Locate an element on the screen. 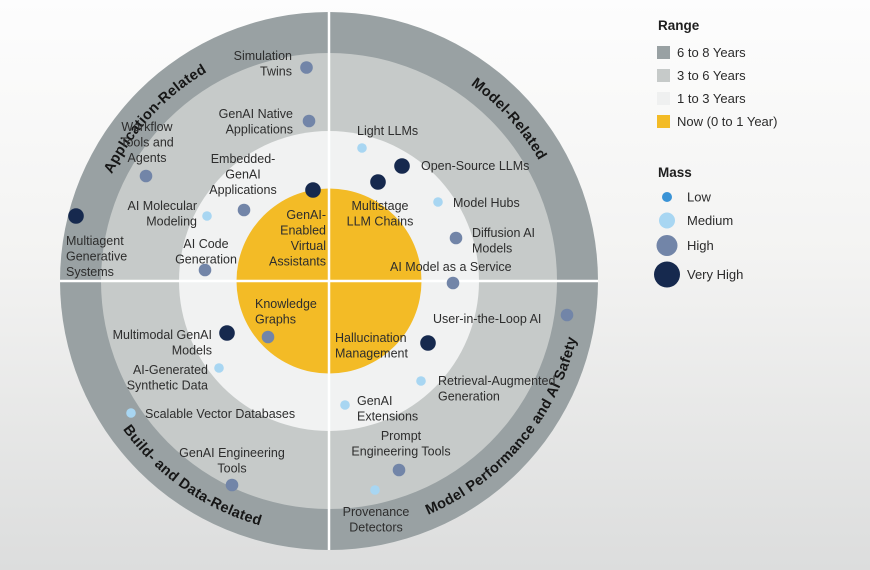  tech-label-genai-extensions: GenAI Extensions is located at coordinates (387, 409).